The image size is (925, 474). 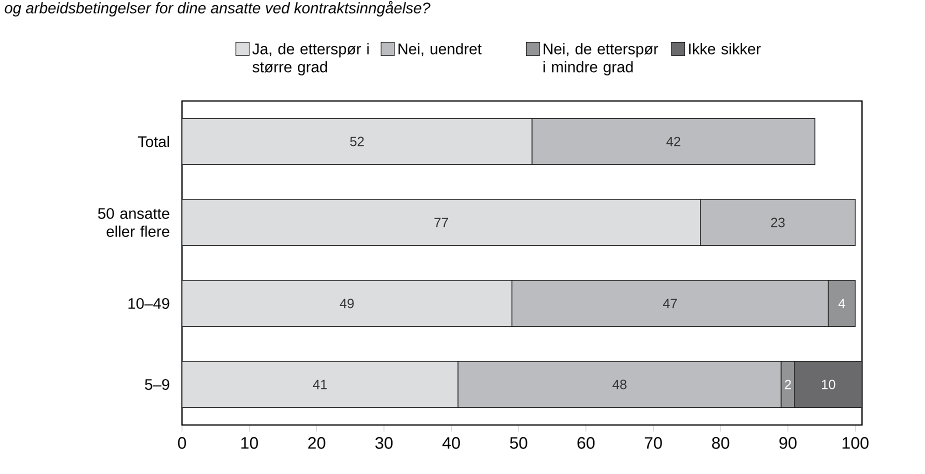 What do you see at coordinates (317, 443) in the screenshot?
I see `x-tick-label: 20` at bounding box center [317, 443].